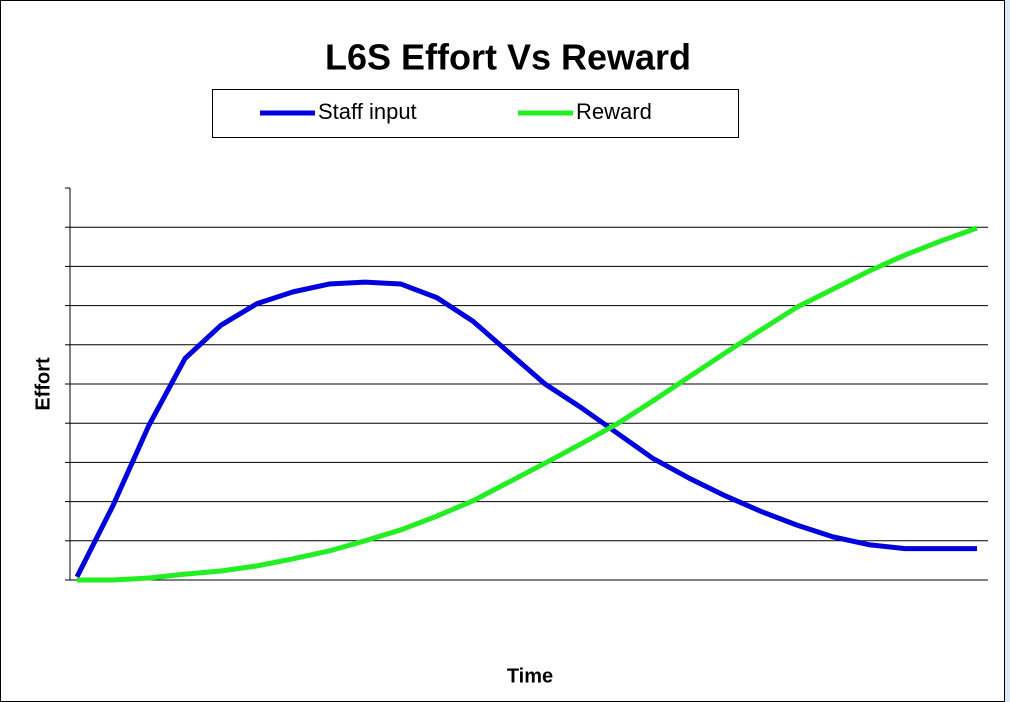 The height and width of the screenshot is (702, 1010). I want to click on y-axis-label: Effort, so click(43, 384).